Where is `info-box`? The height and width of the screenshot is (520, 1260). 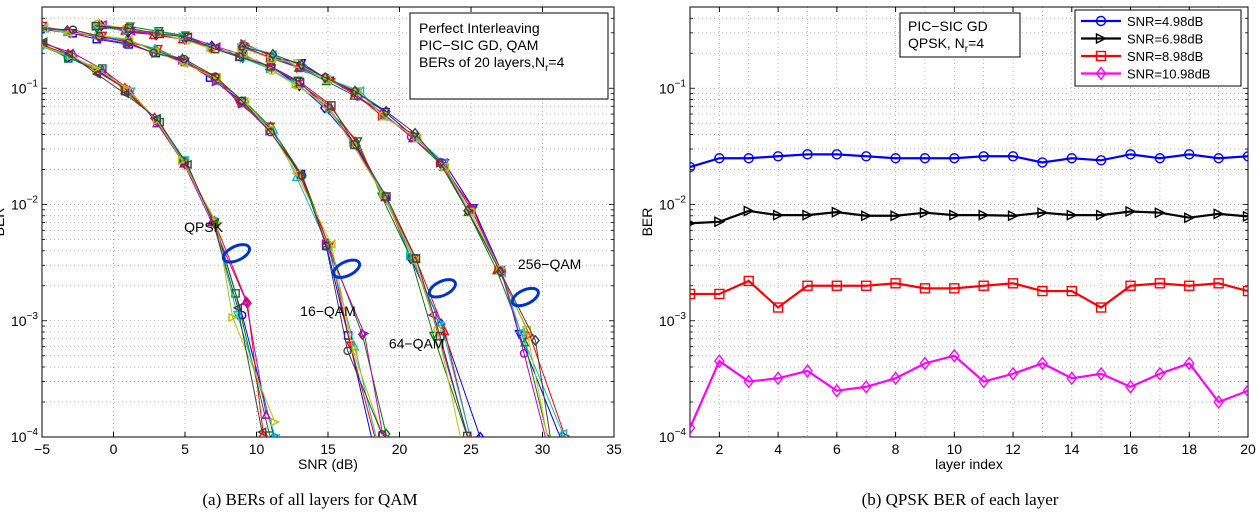
info-box is located at coordinates (509, 56).